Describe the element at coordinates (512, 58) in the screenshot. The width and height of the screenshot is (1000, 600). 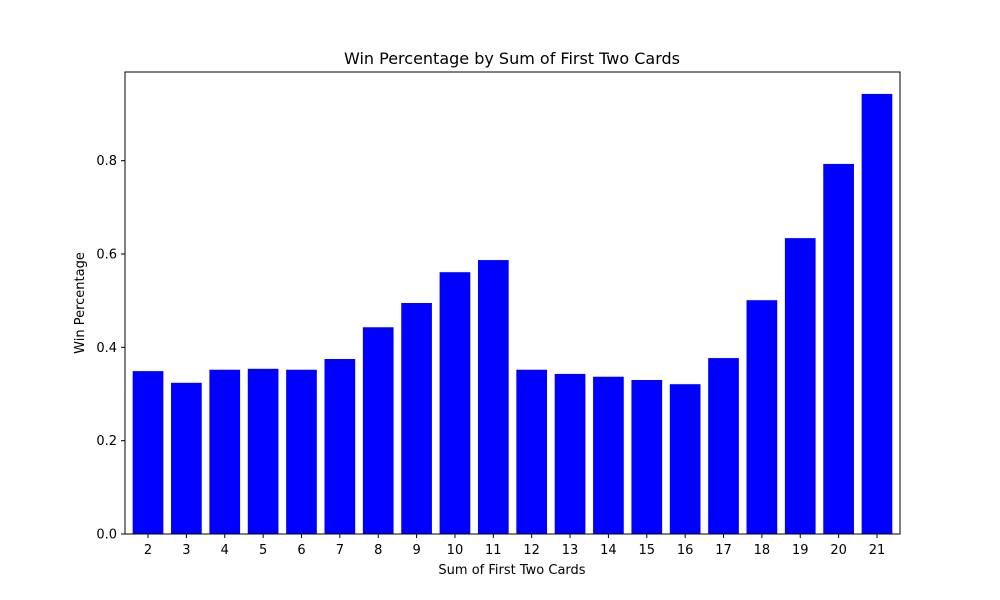
I see `chart-title: Win Percentage by Sum of First Two Cards` at that location.